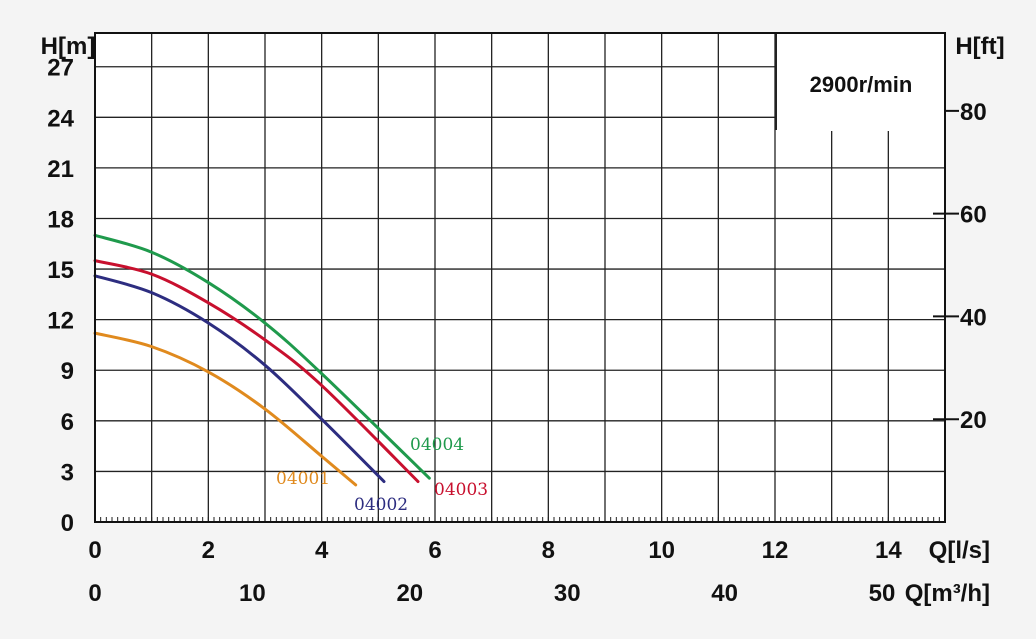  Describe the element at coordinates (381, 505) in the screenshot. I see `curve-label-04002: 04002` at that location.